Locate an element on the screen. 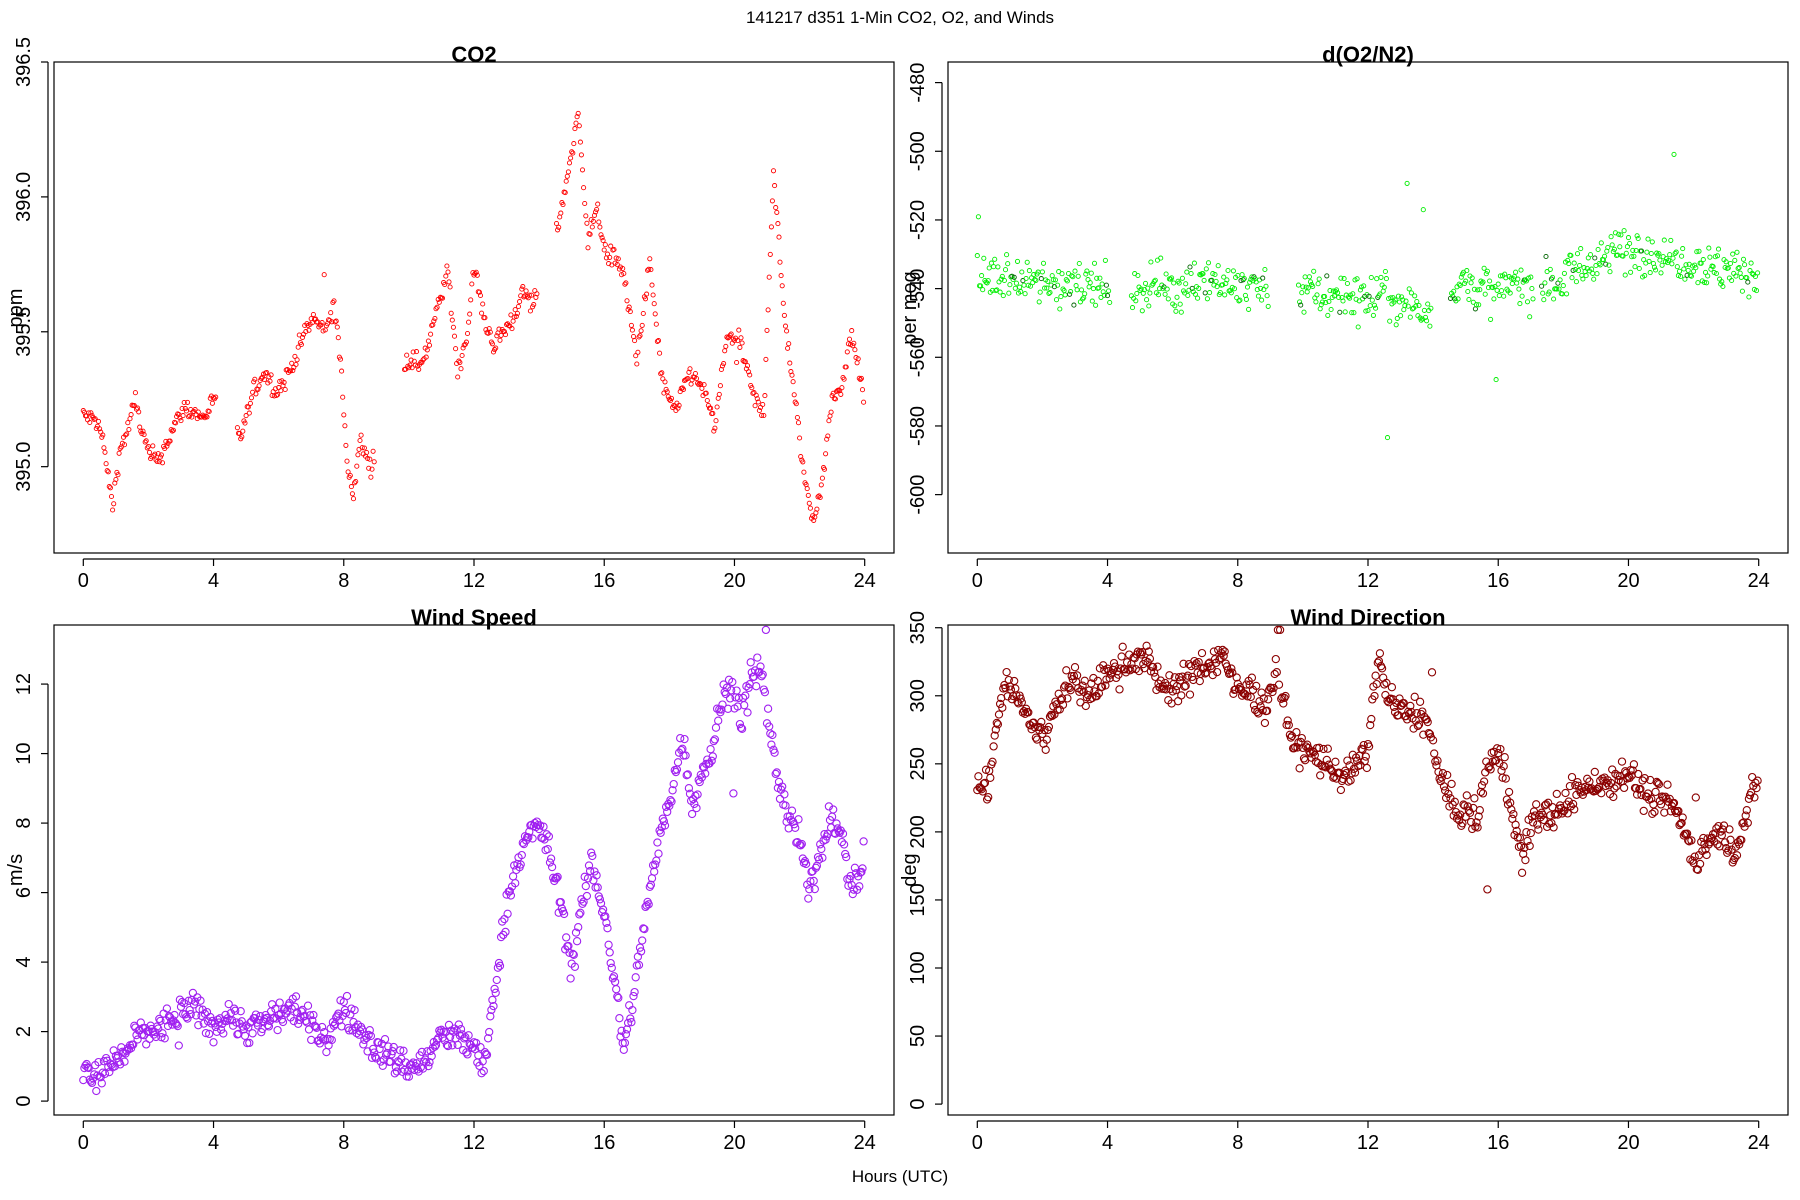 Image resolution: width=1800 pixels, height=1200 pixels. wdir-xtick-label: 20 is located at coordinates (1628, 1143).